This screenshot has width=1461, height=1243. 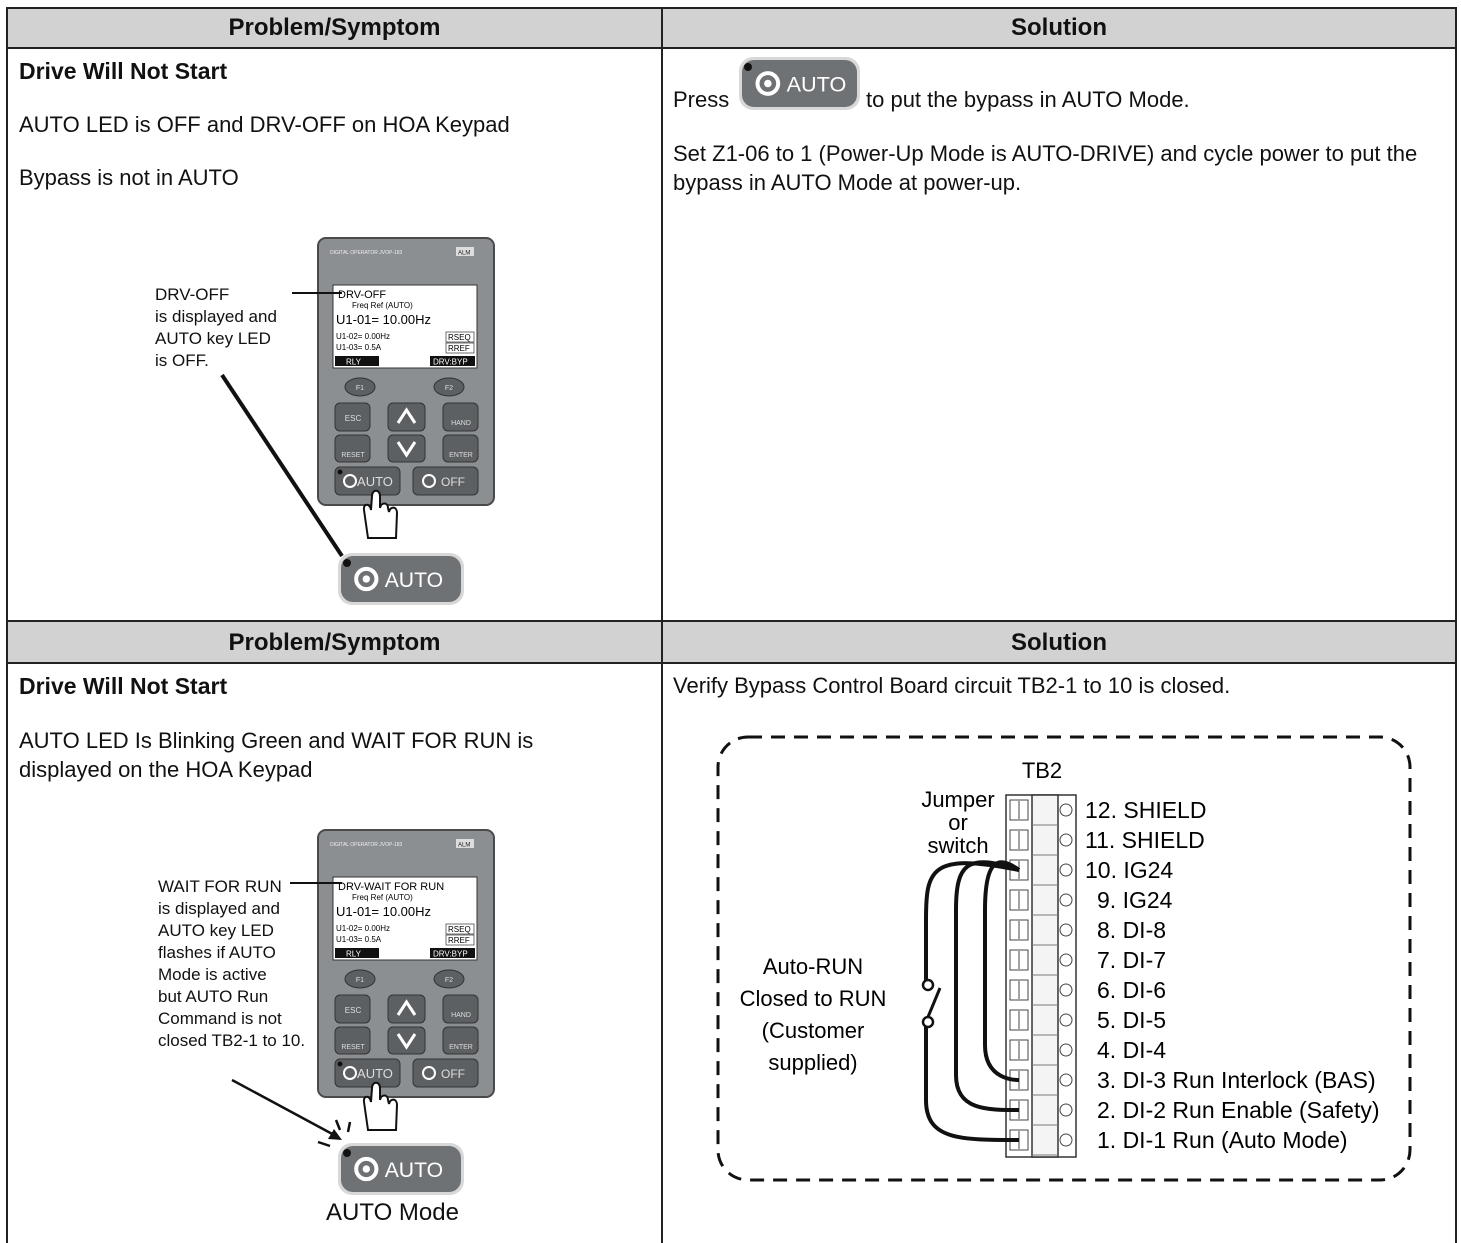 What do you see at coordinates (1238, 1110) in the screenshot?
I see `terminal-label: 2. DI-2 Run Enable (Safety)` at bounding box center [1238, 1110].